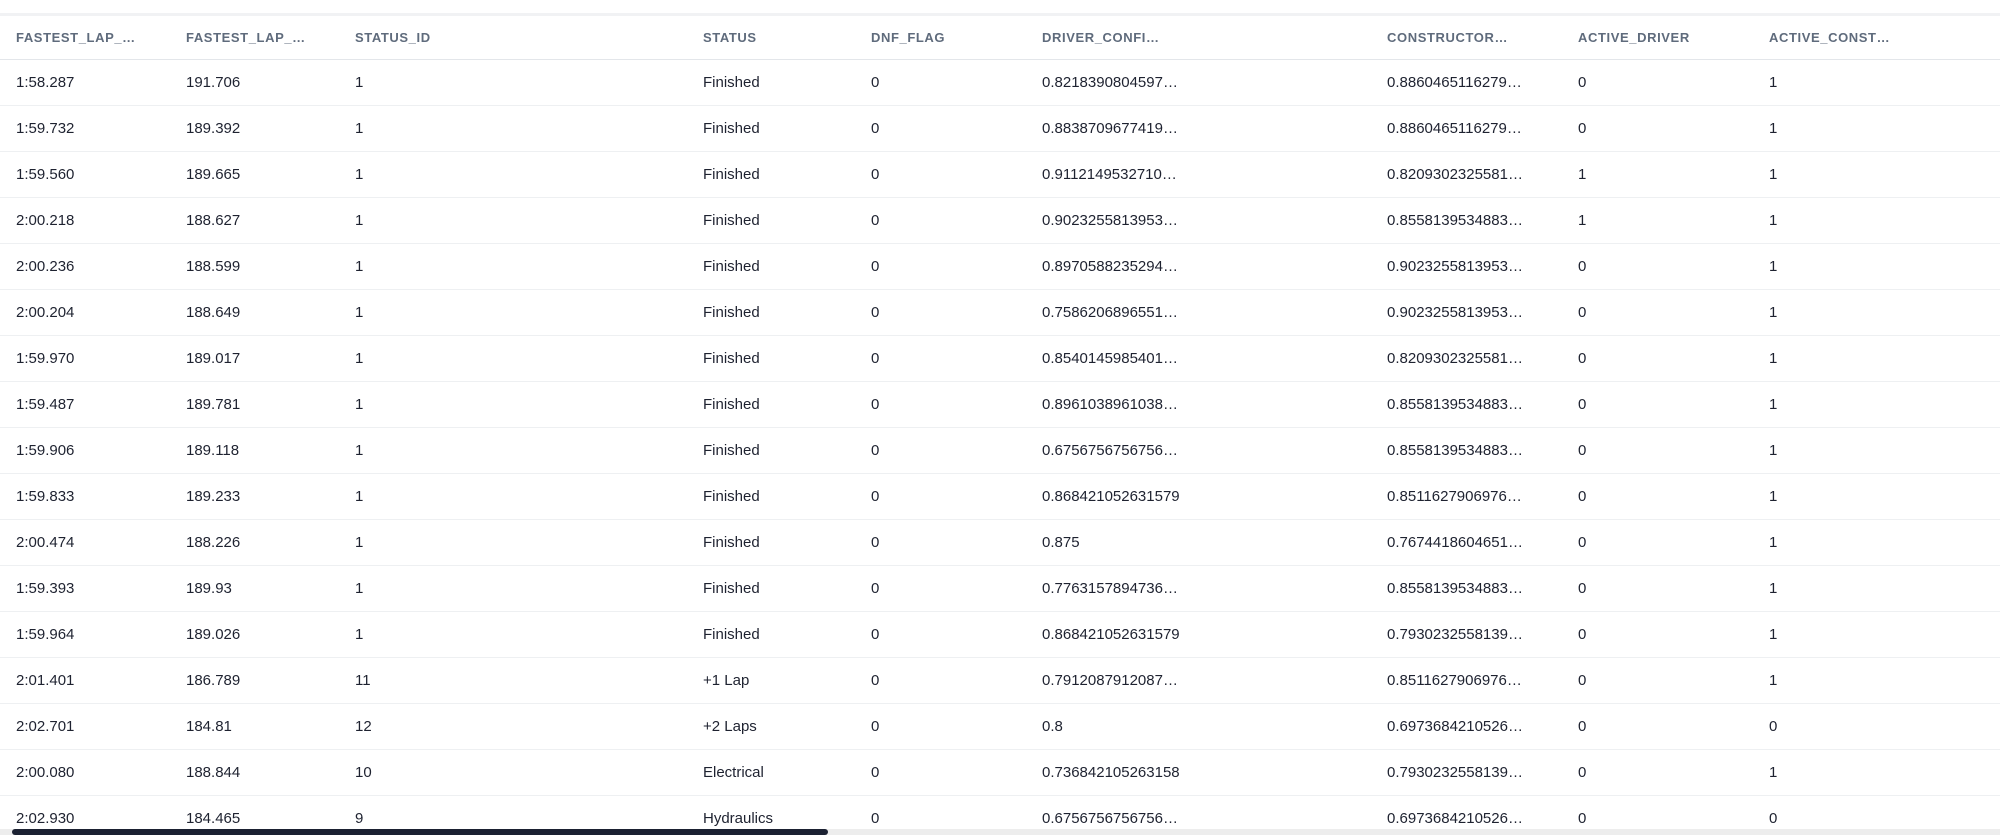 The width and height of the screenshot is (2000, 835). What do you see at coordinates (730, 37) in the screenshot?
I see `column-header-status: STATUS` at bounding box center [730, 37].